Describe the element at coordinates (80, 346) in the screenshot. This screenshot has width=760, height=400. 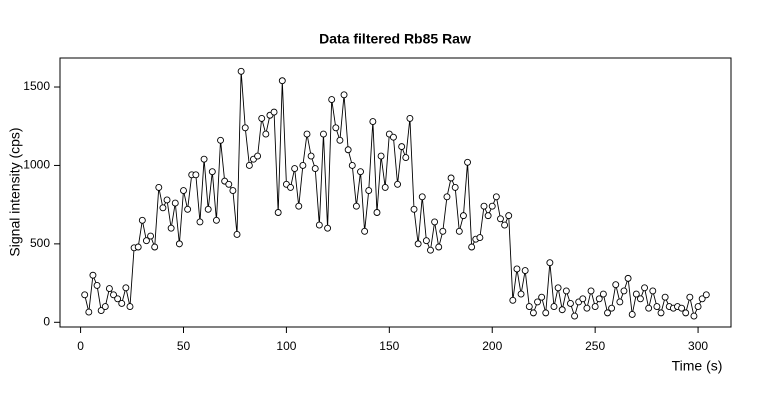
I see `x-tick-label: 0` at that location.